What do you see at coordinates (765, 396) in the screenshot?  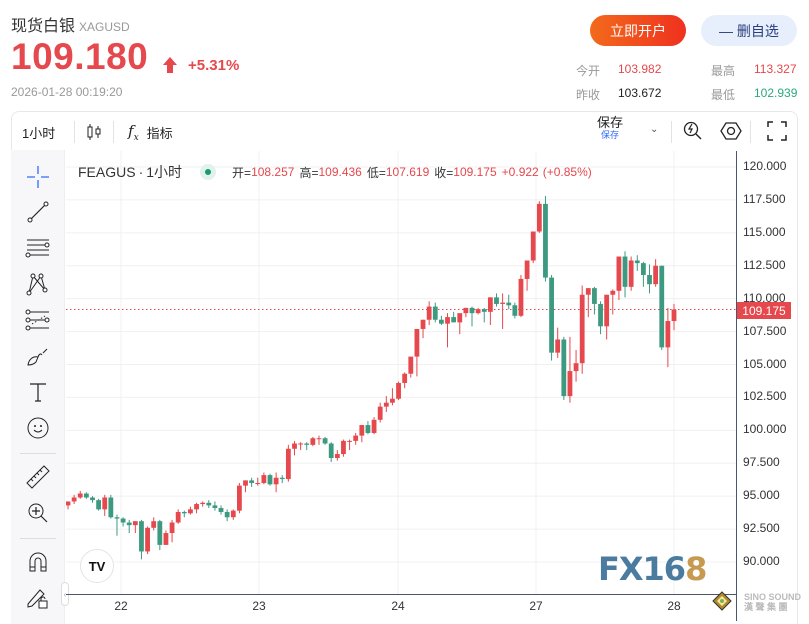 I see `price-tick: 102.500` at bounding box center [765, 396].